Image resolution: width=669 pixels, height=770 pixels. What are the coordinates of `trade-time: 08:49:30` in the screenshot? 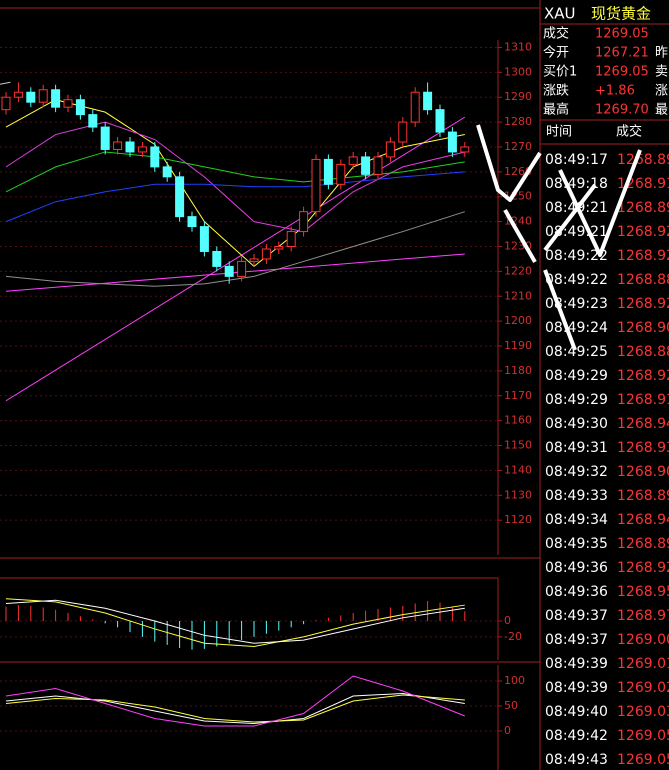 It's located at (576, 424).